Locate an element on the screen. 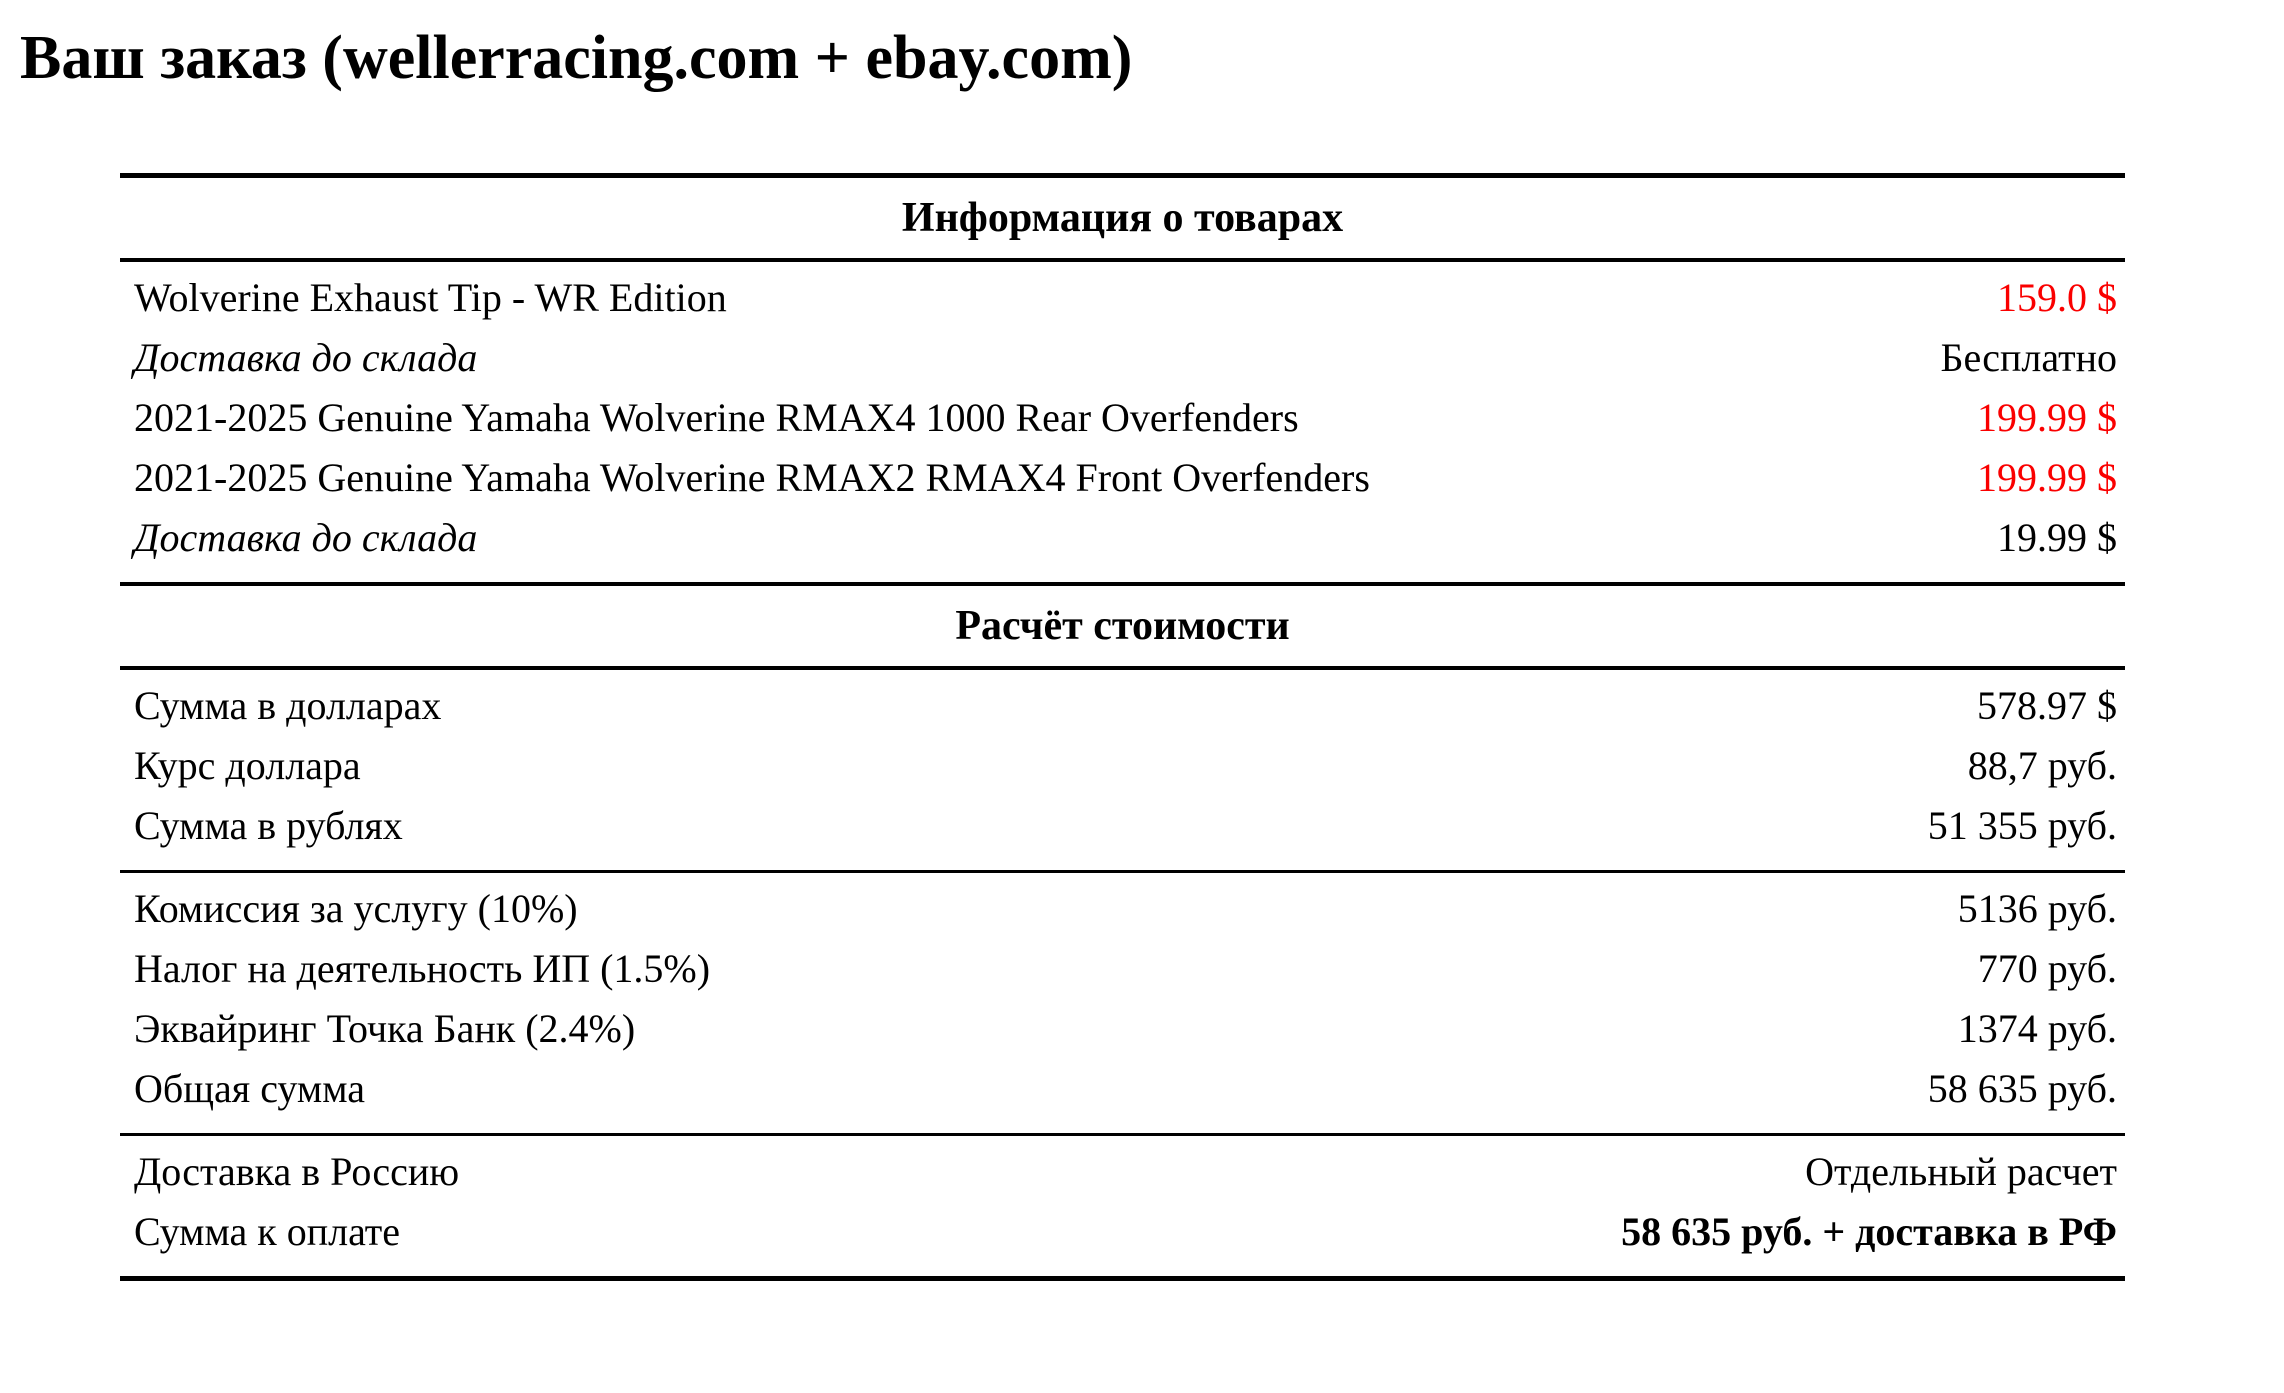 The image size is (2284, 1393). table-row: Эквайринг Точка Банк (2.4%) 1374 руб. is located at coordinates (1122, 1029).